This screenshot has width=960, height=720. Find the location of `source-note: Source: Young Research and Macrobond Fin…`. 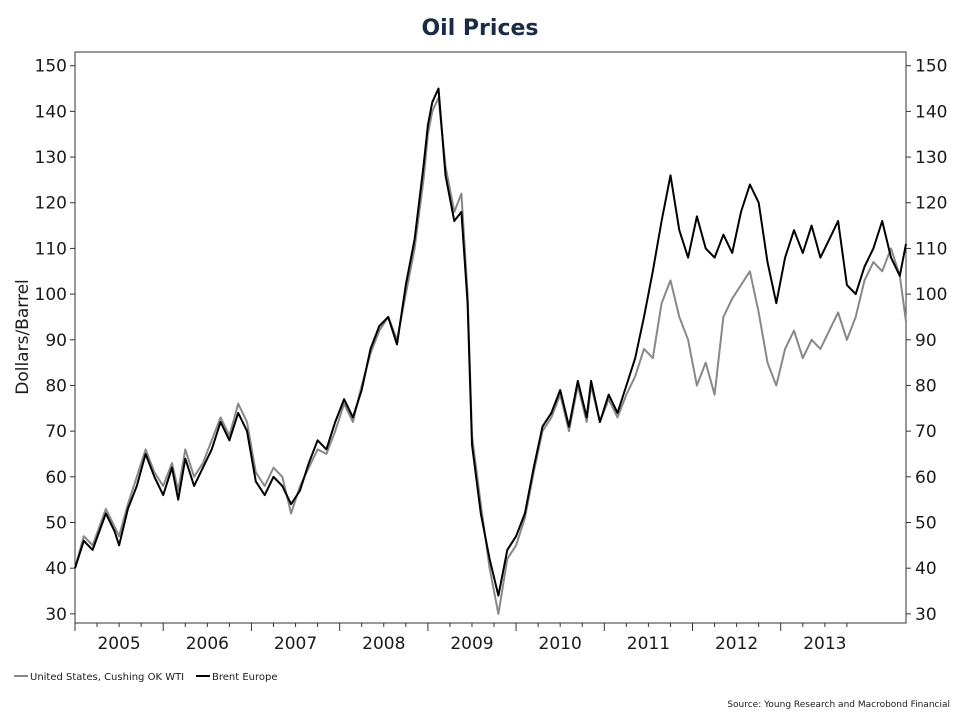

source-note: Source: Young Research and Macrobond Fin… is located at coordinates (838, 705).